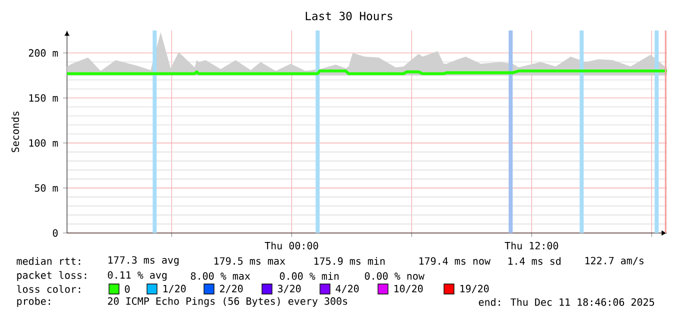  I want to click on text: 8.00 % max, so click(220, 276).